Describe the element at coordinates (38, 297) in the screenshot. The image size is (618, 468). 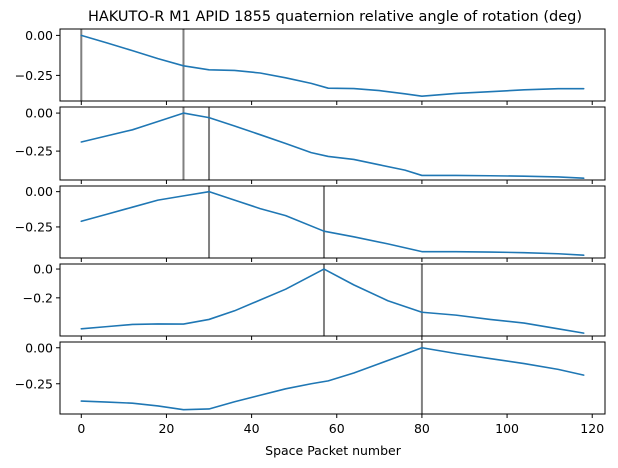
I see `panel-4-y-tick-label: −0.2` at that location.